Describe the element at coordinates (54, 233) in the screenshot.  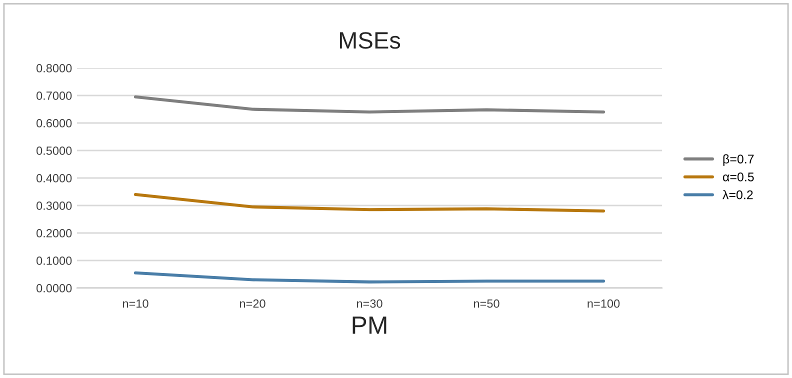
I see `y-tick-label: 0.2000` at that location.